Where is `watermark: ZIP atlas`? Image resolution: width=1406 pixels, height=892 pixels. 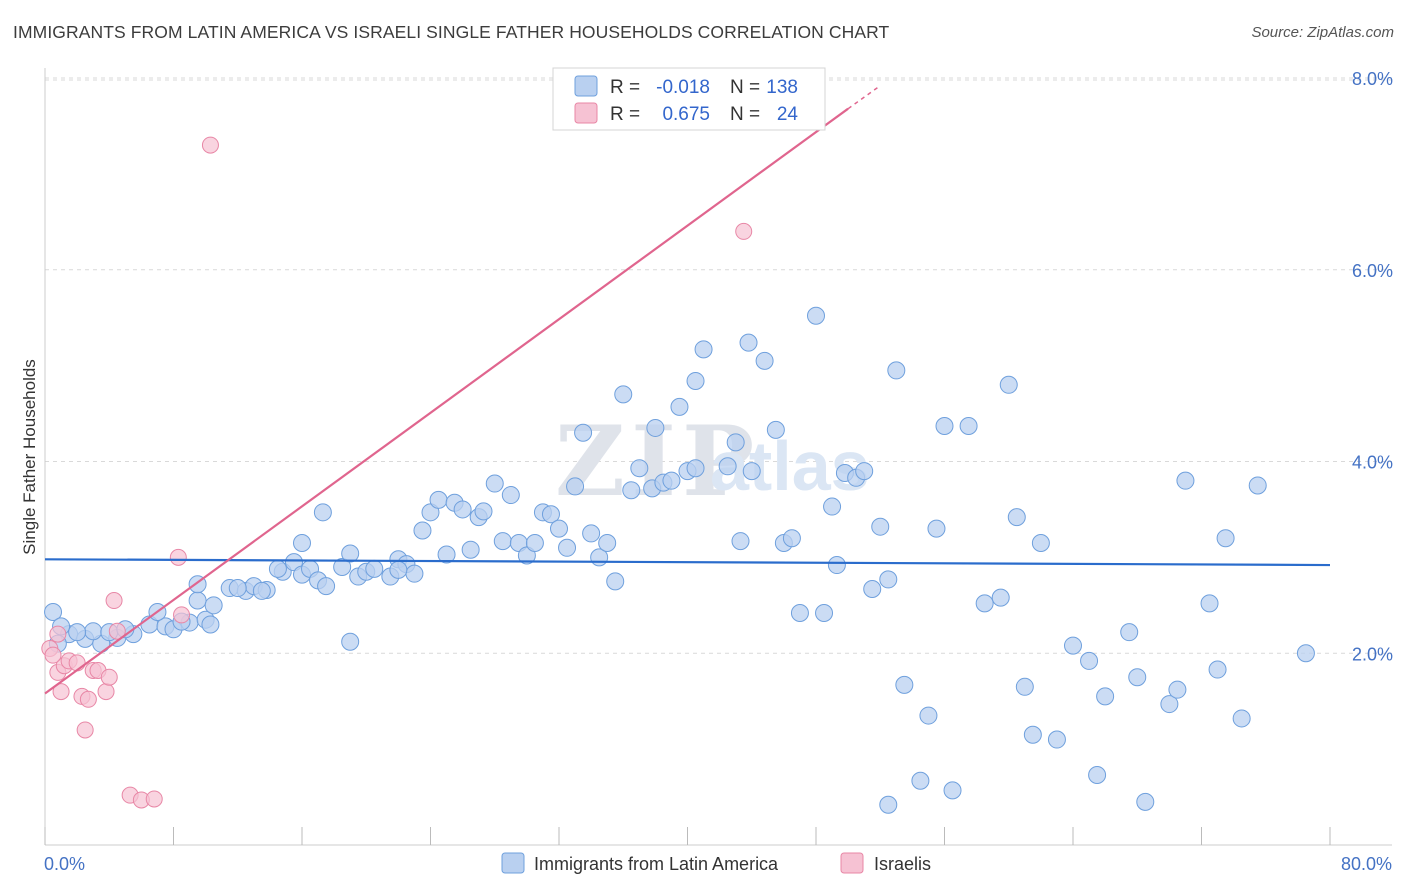 watermark: ZIP atlas is located at coordinates (712, 461).